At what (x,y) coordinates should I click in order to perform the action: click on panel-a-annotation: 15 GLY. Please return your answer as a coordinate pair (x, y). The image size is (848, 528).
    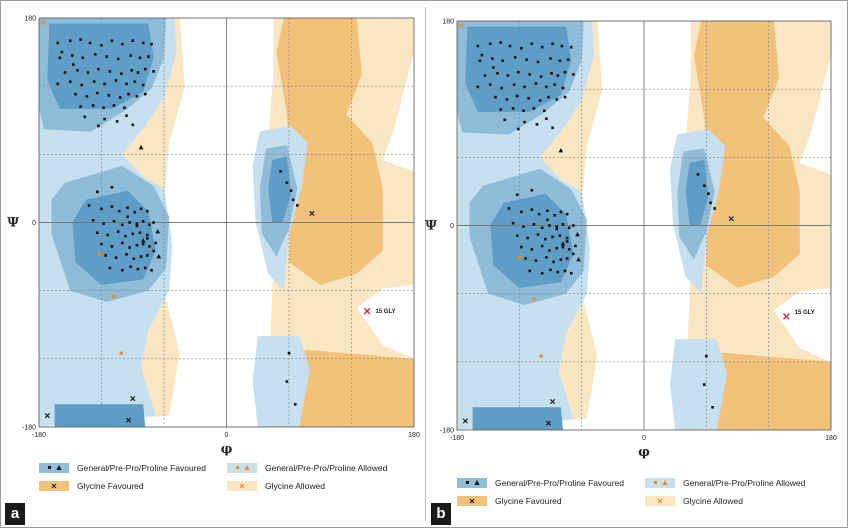
    Looking at the image, I should click on (385, 312).